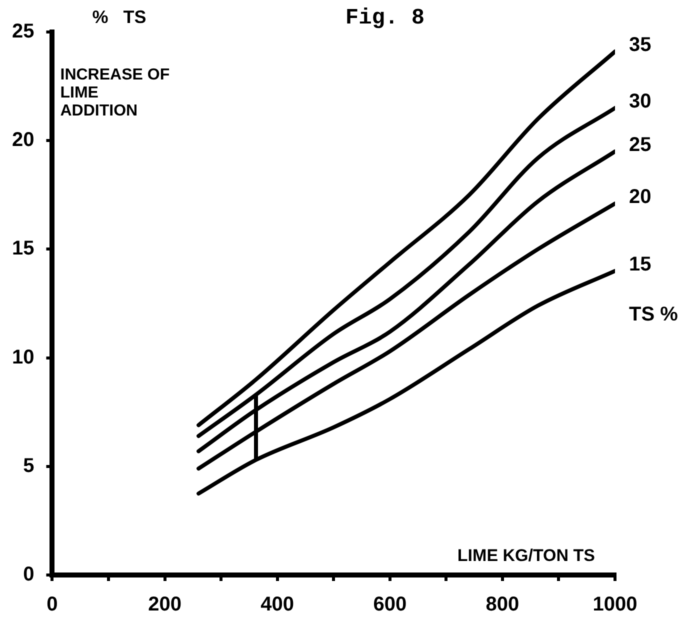  Describe the element at coordinates (385, 18) in the screenshot. I see `chart-title: Fig. 8` at that location.